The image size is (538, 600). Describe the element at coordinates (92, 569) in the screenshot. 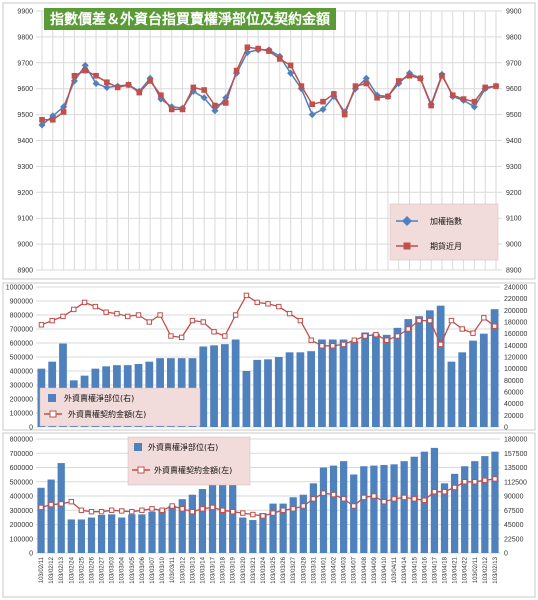

I see `x-tick-date: 103/02/26` at that location.